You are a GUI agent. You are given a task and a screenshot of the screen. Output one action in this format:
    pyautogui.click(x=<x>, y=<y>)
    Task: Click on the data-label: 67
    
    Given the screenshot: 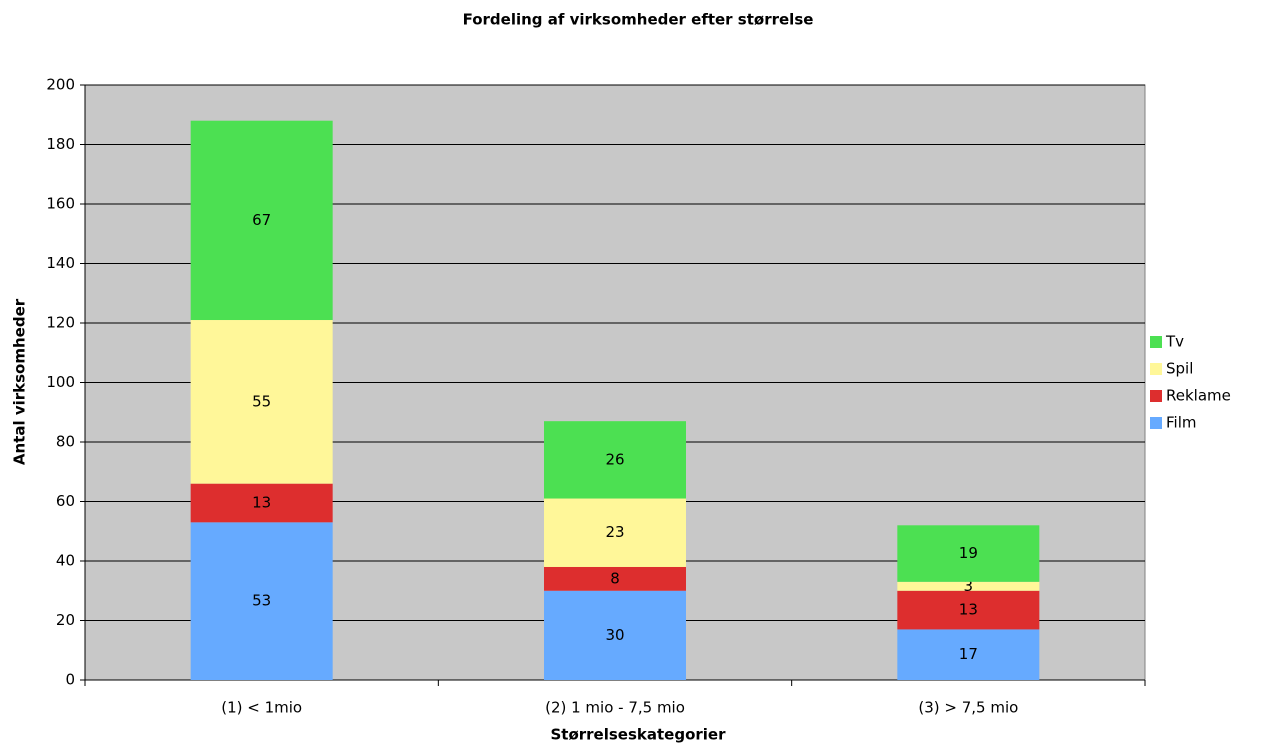 What is the action you would take?
    pyautogui.click(x=261, y=220)
    